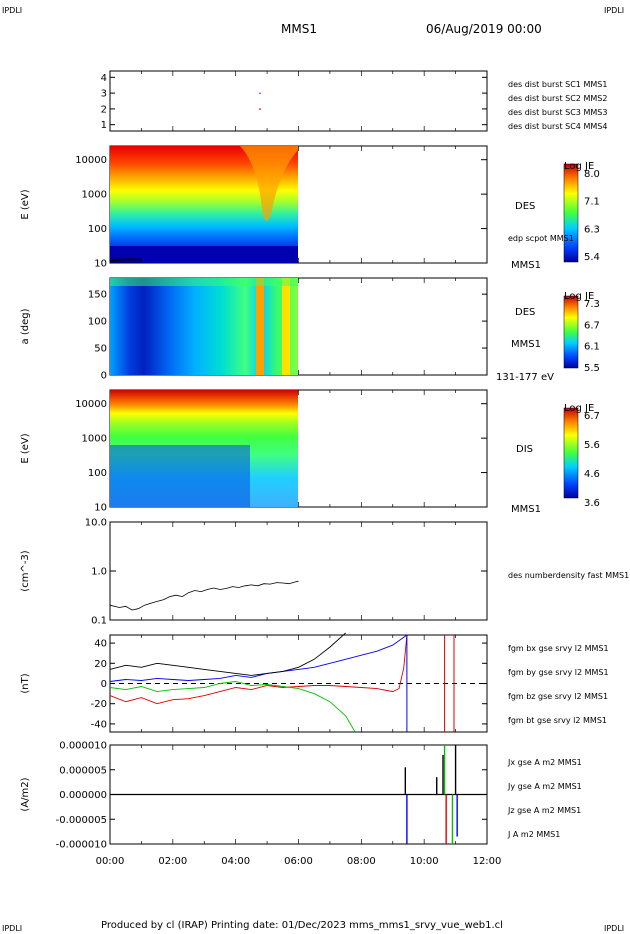 This screenshot has height=934, width=630. I want to click on legend-entry: des dist burst SC2 MMS2, so click(557, 98).